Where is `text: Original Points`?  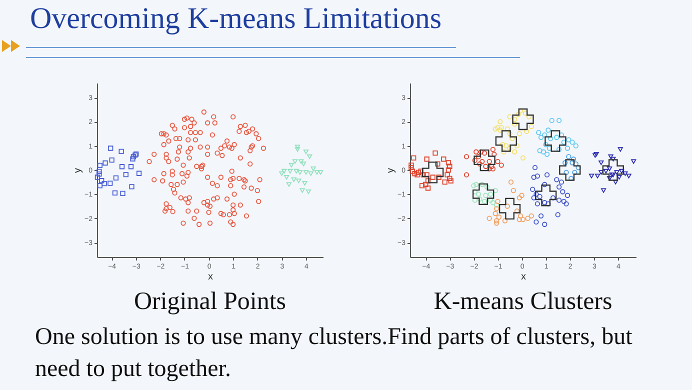
text: Original Points is located at coordinates (210, 301).